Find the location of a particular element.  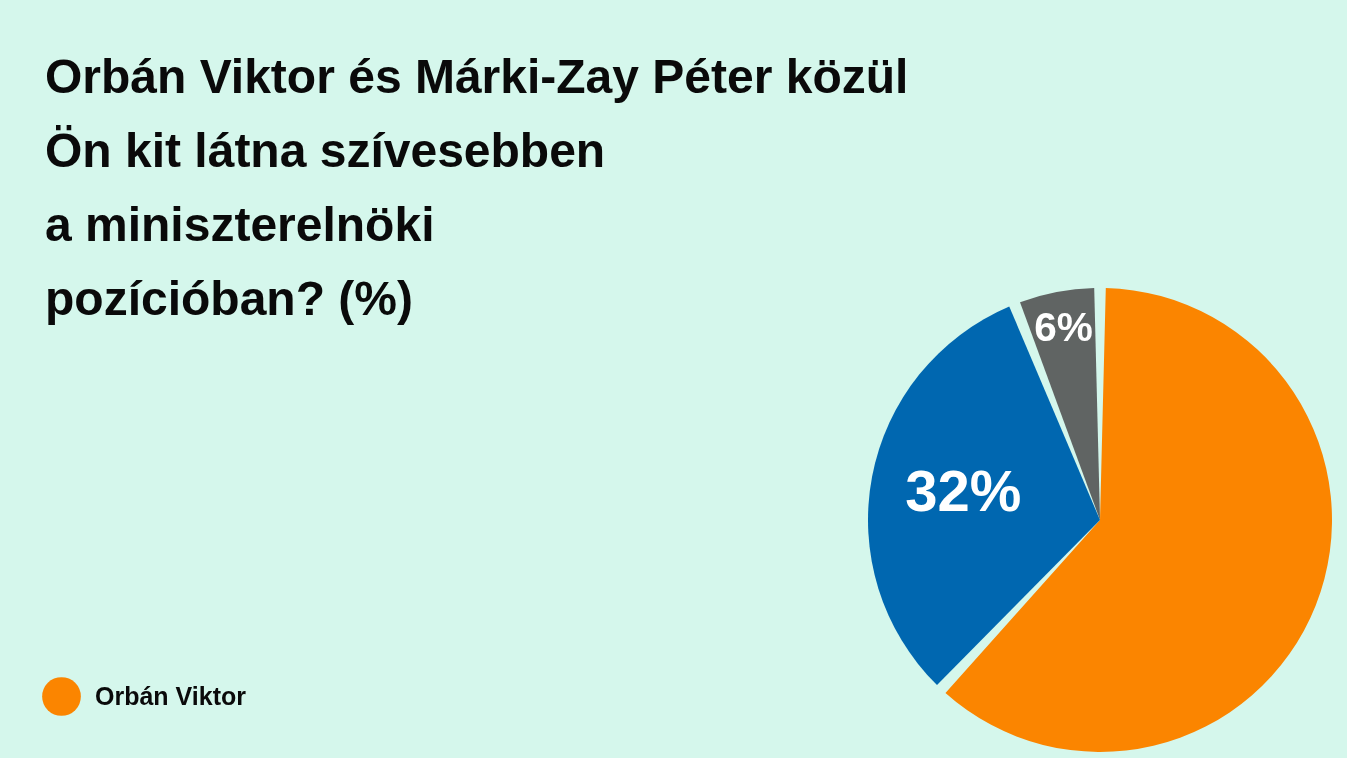

data-label: 6% is located at coordinates (1063, 326).